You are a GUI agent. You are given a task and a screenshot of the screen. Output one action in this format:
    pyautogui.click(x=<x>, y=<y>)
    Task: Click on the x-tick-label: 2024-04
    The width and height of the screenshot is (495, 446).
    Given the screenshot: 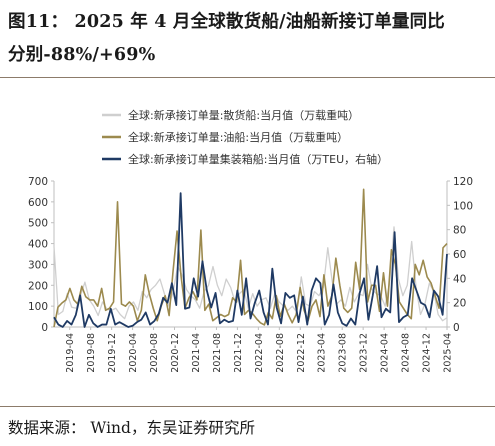 What is the action you would take?
    pyautogui.click(x=385, y=353)
    